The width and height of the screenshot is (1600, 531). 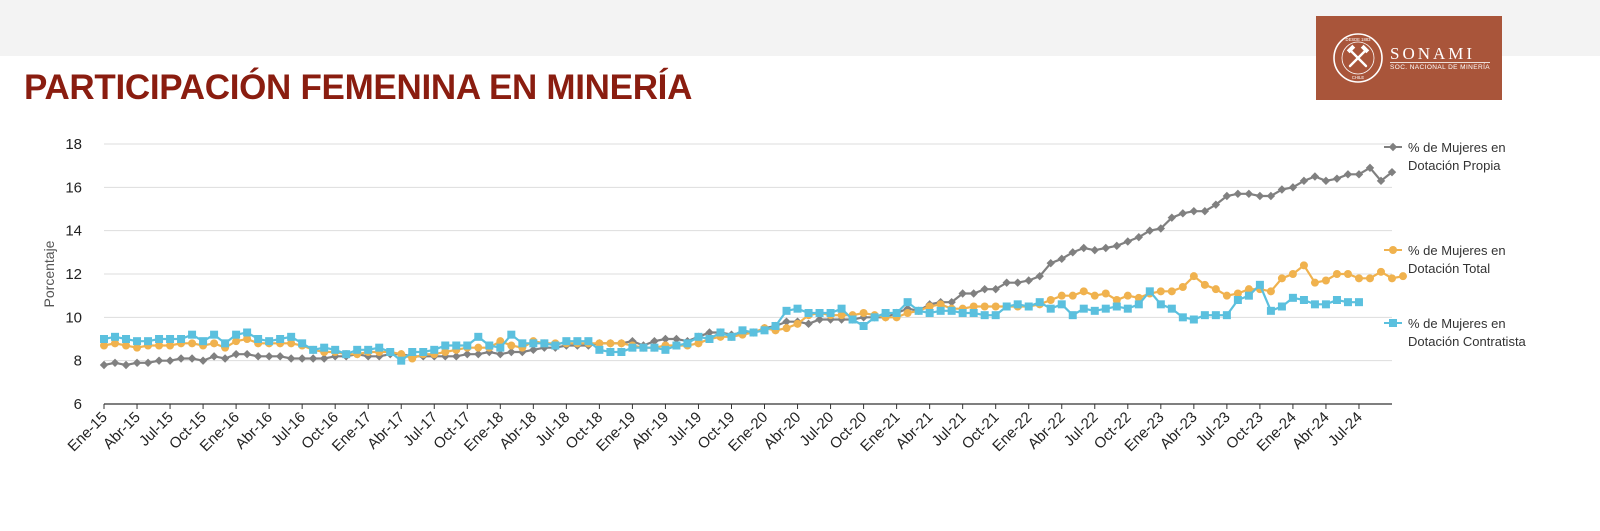 What do you see at coordinates (1457, 147) in the screenshot?
I see `legend-label-de-mujeres-en-dotacion-propia: % de Mujeres en` at bounding box center [1457, 147].